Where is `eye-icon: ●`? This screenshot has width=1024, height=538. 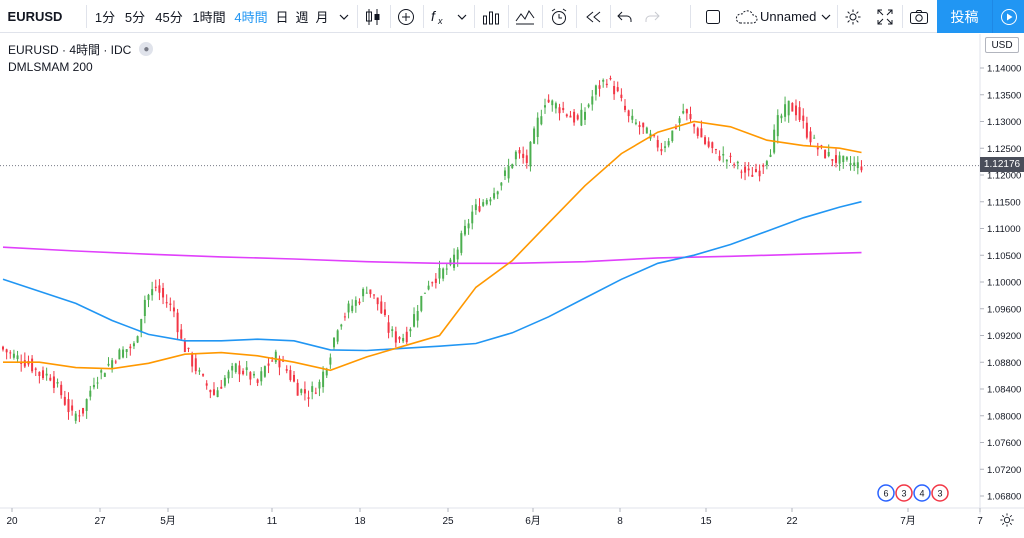
eye-icon: ● is located at coordinates (146, 49).